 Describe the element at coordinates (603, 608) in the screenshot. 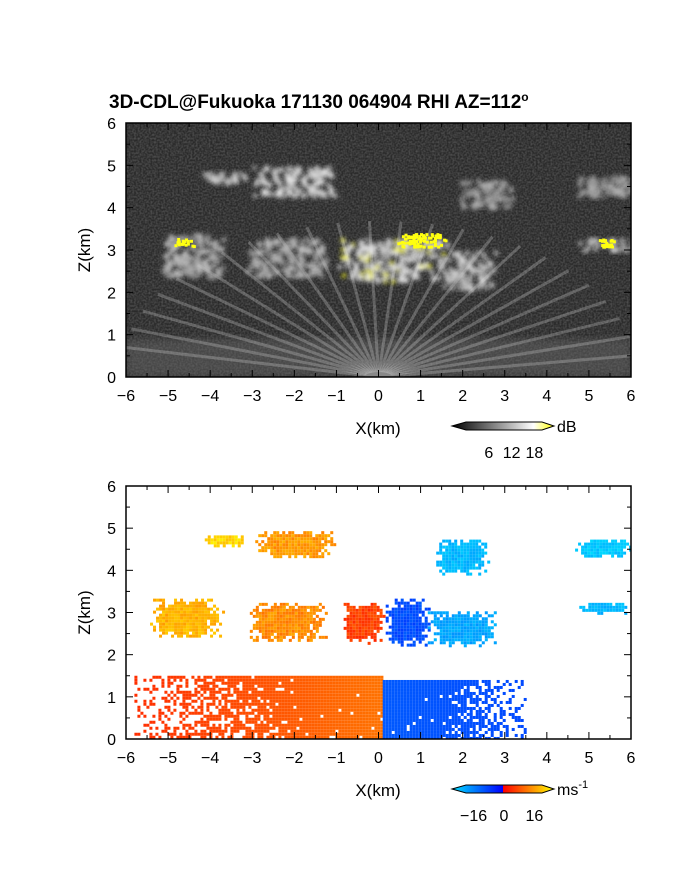

I see `velocity-region` at that location.